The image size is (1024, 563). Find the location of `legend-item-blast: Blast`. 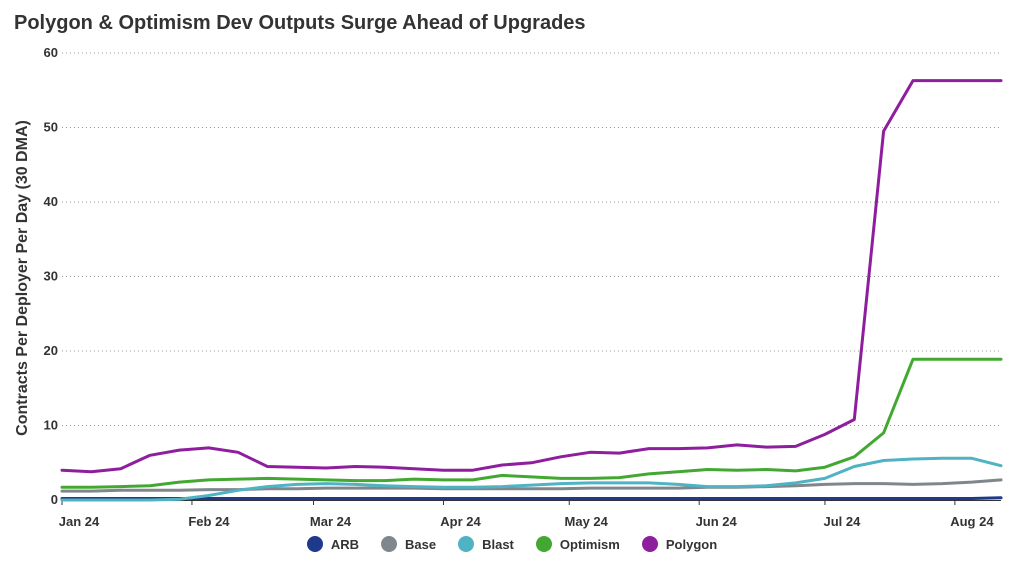

legend-item-blast: Blast is located at coordinates (486, 544).